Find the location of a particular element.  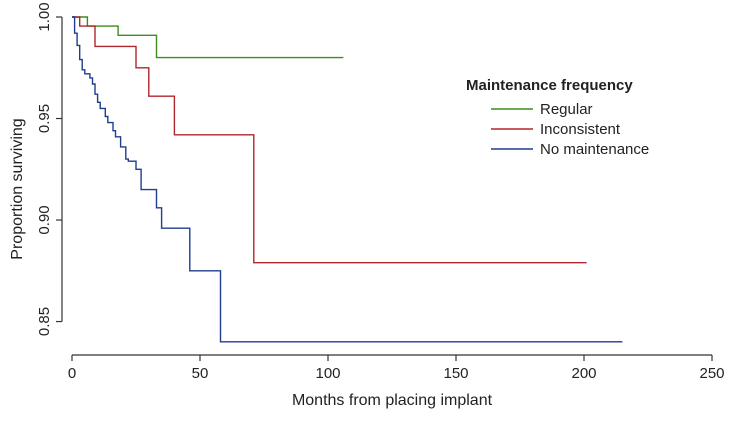

series-line-regular is located at coordinates (208, 37).